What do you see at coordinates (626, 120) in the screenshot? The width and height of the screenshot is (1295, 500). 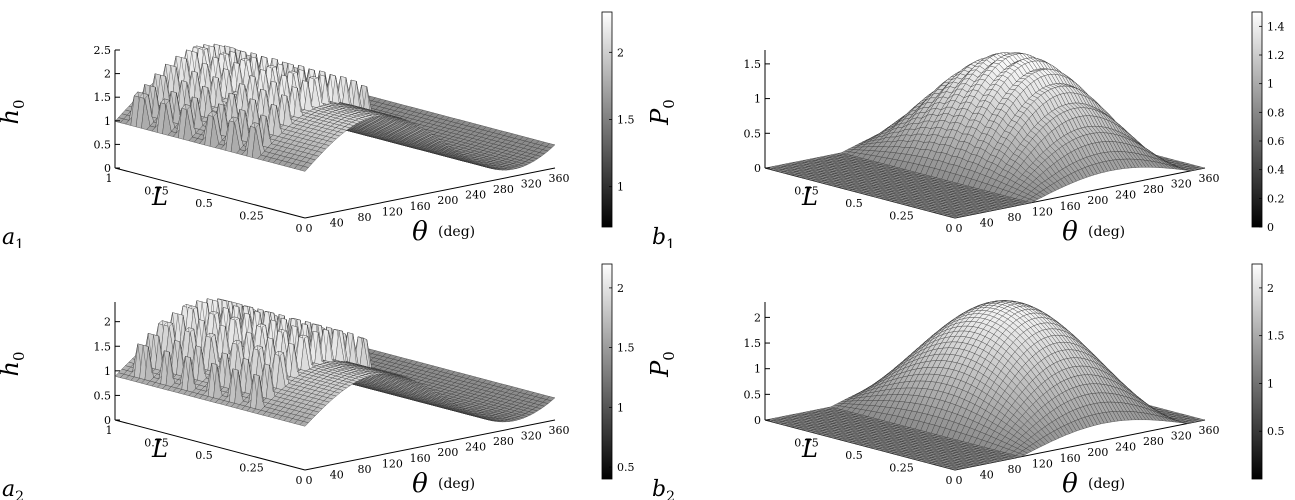 I see `colorbar-tick-1: 1.5` at bounding box center [626, 120].